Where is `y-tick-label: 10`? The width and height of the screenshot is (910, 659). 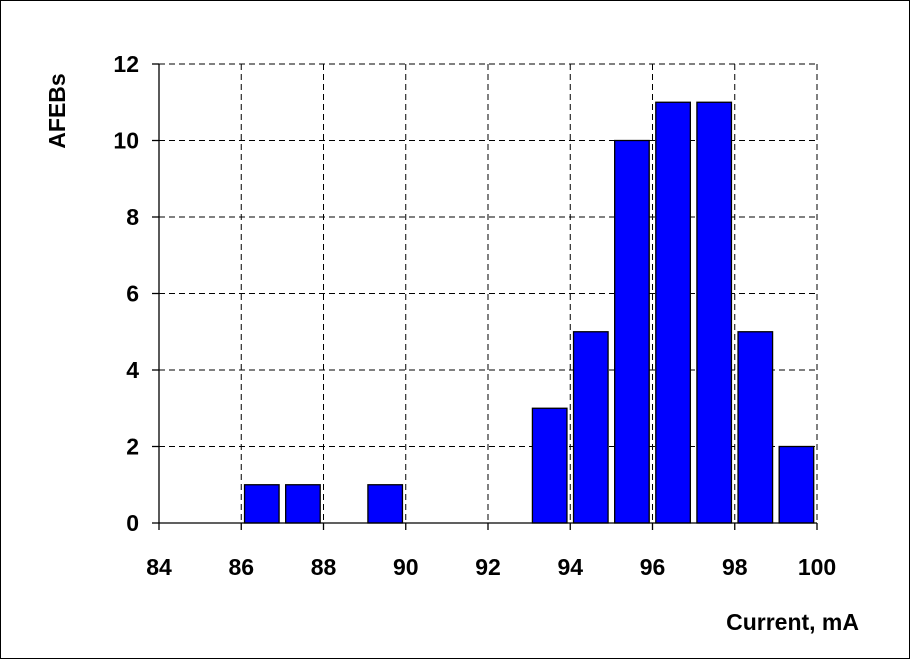 y-tick-label: 10 is located at coordinates (126, 141).